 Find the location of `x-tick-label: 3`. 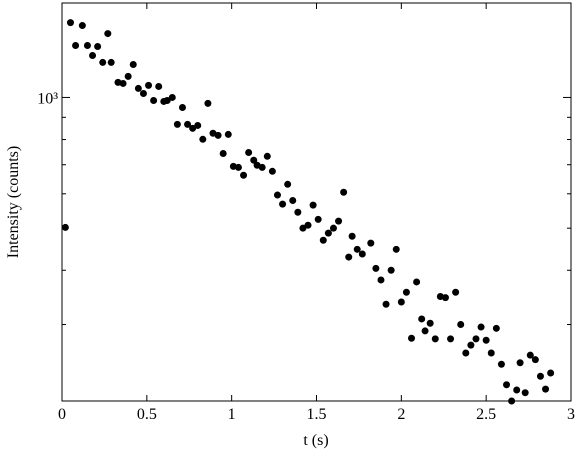

x-tick-label: 3 is located at coordinates (571, 414).